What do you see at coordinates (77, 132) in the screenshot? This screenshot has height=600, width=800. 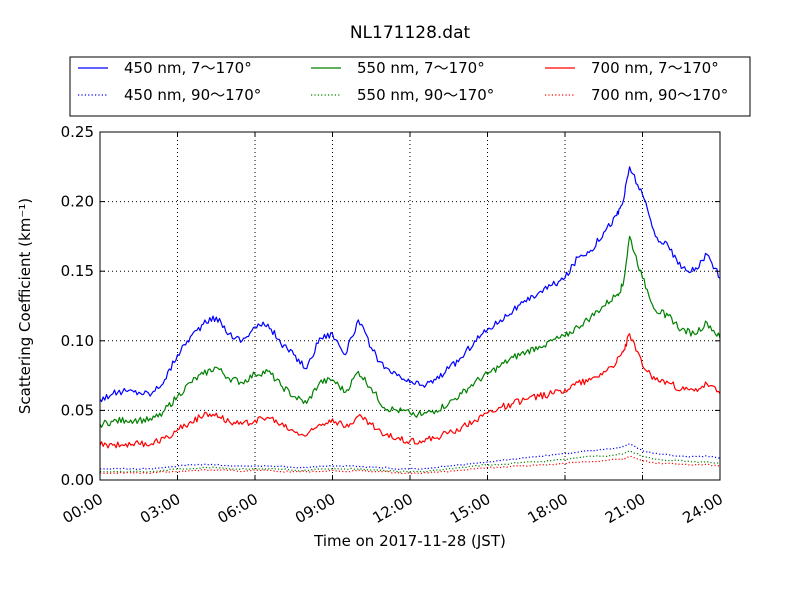 I see `y-tick-label: 0.25` at bounding box center [77, 132].